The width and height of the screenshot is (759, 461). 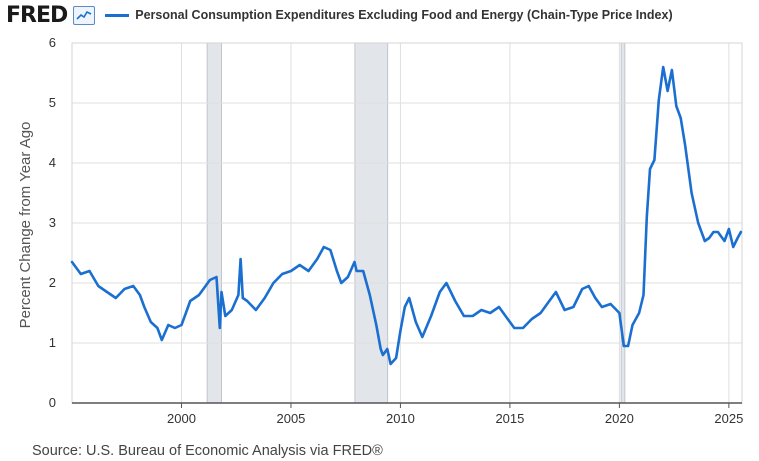 I want to click on y-tick-label: 3, so click(x=52, y=222).